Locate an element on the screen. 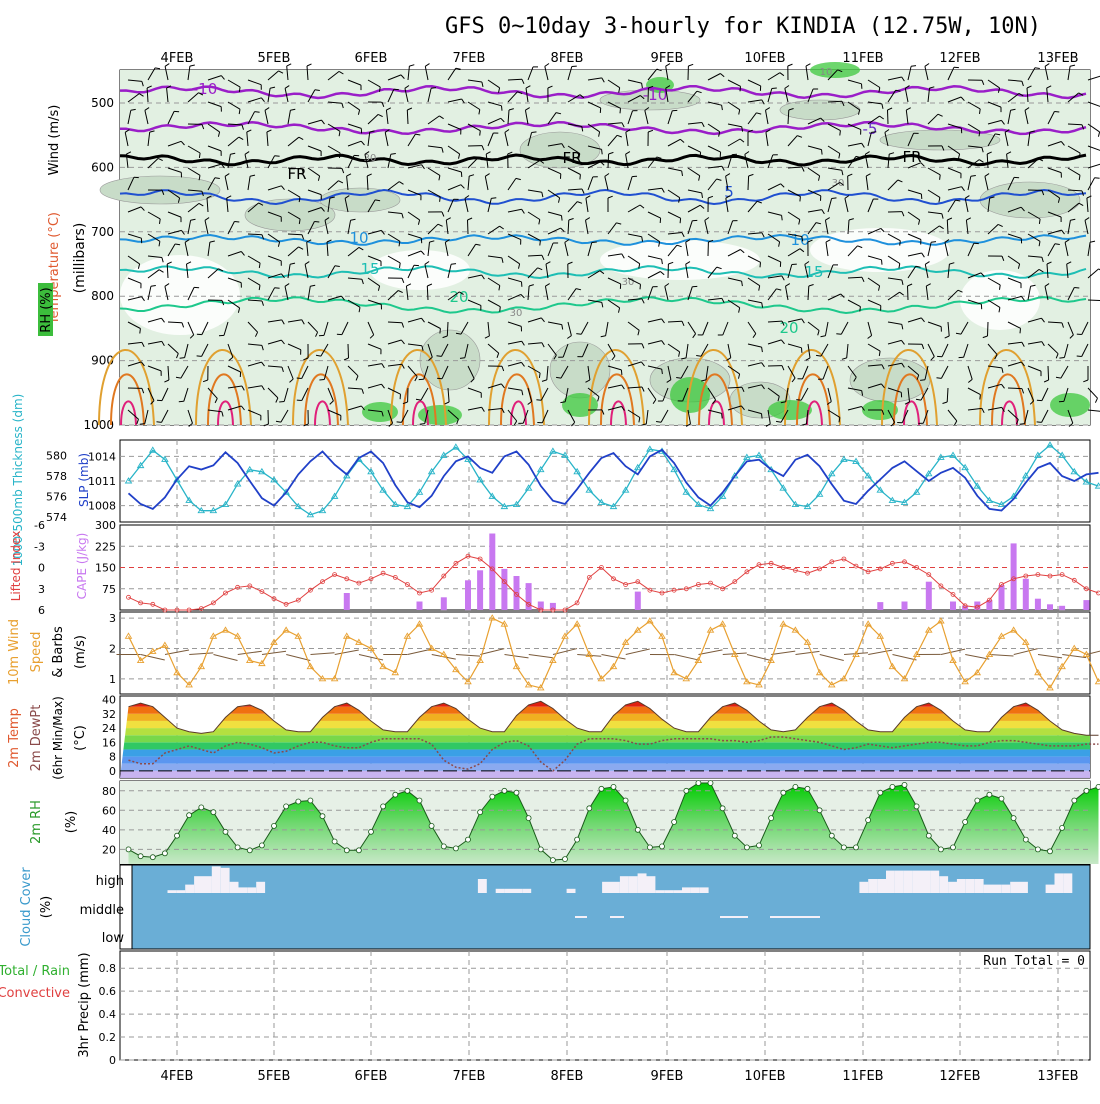  run-total-label: Run Total = 0 is located at coordinates (1034, 961).